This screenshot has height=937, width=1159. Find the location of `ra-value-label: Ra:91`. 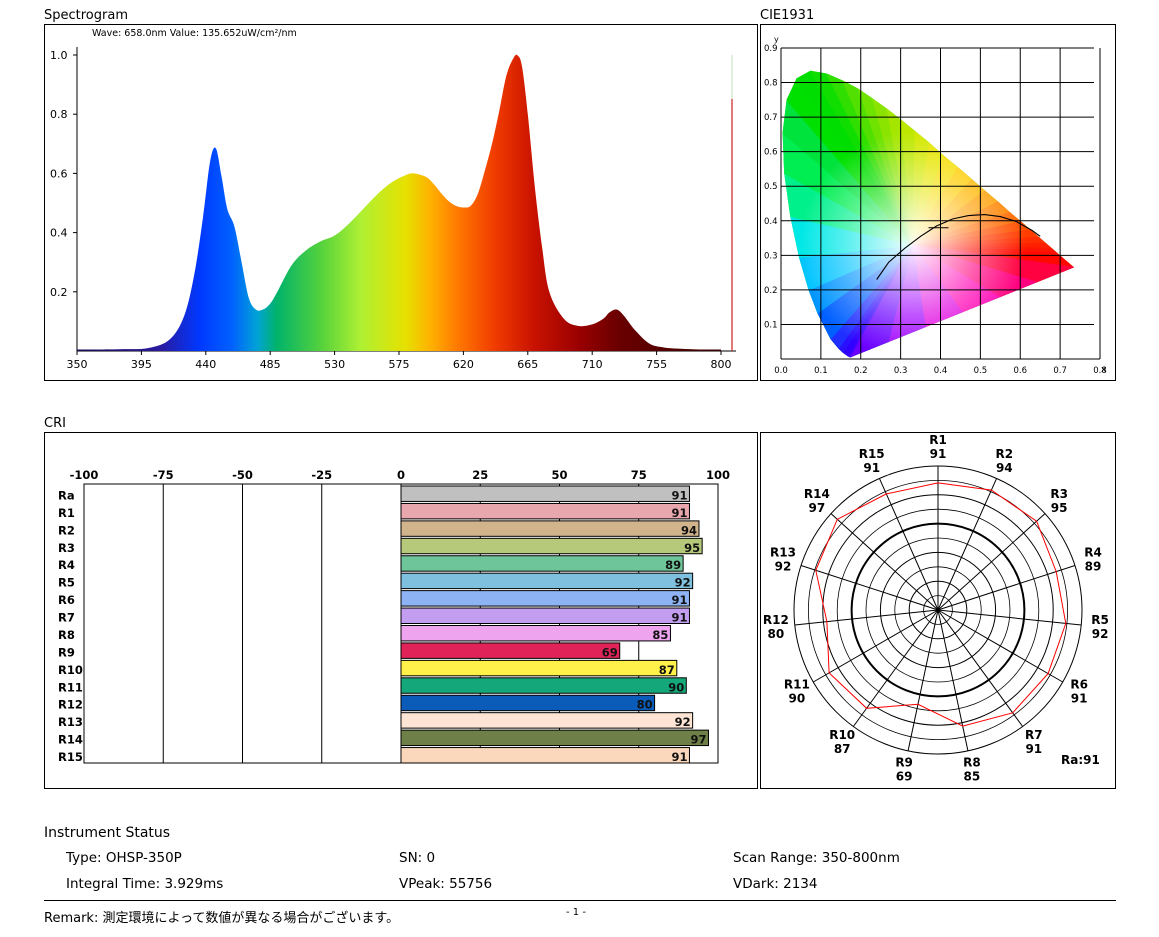

ra-value-label: Ra:91 is located at coordinates (1080, 760).